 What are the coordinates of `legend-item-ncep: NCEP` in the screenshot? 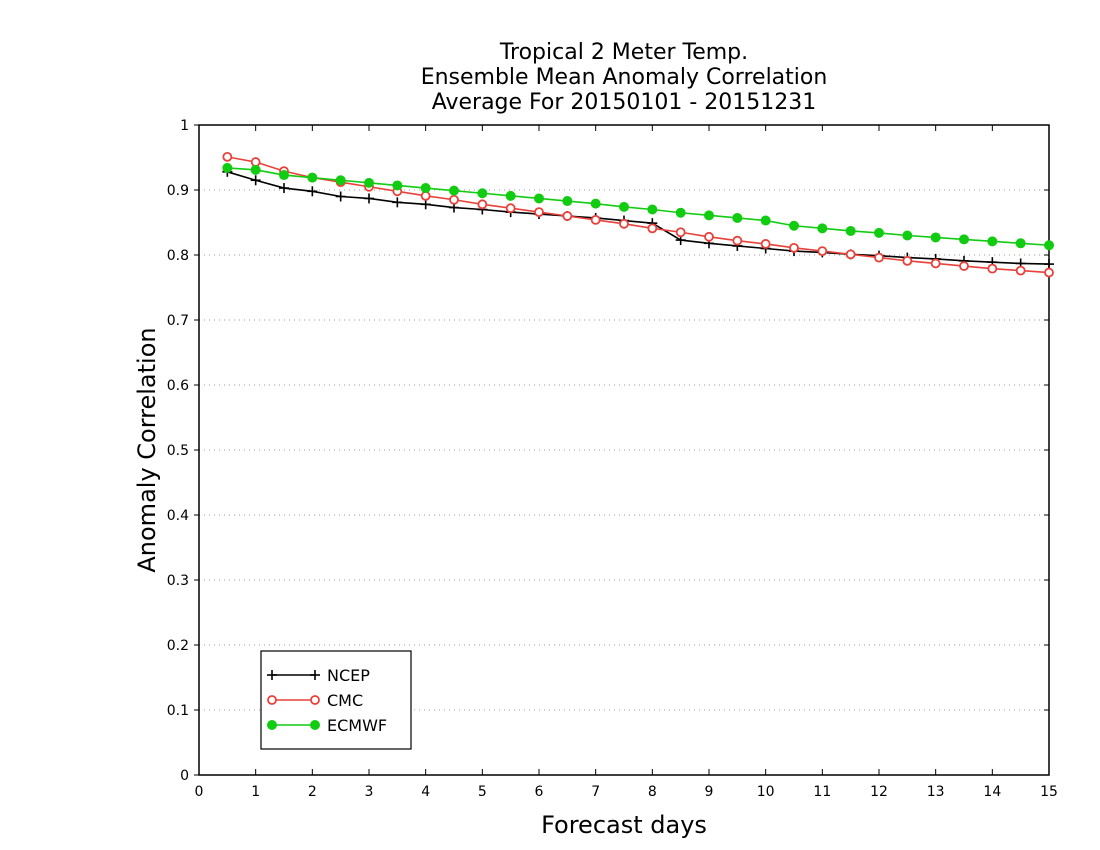 It's located at (318, 675).